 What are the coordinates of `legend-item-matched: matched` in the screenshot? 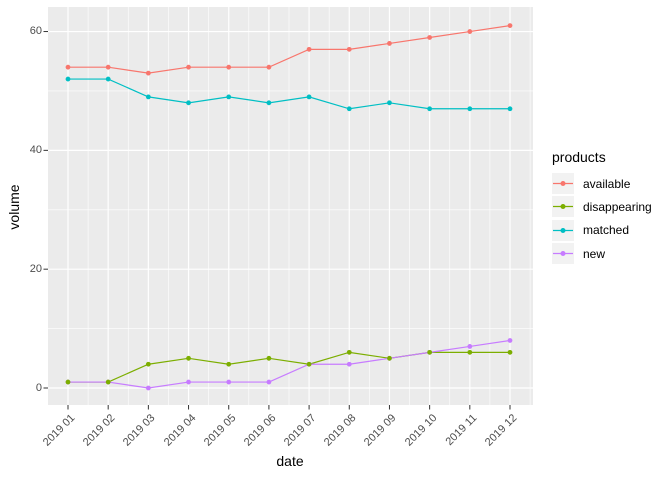 It's located at (611, 230).